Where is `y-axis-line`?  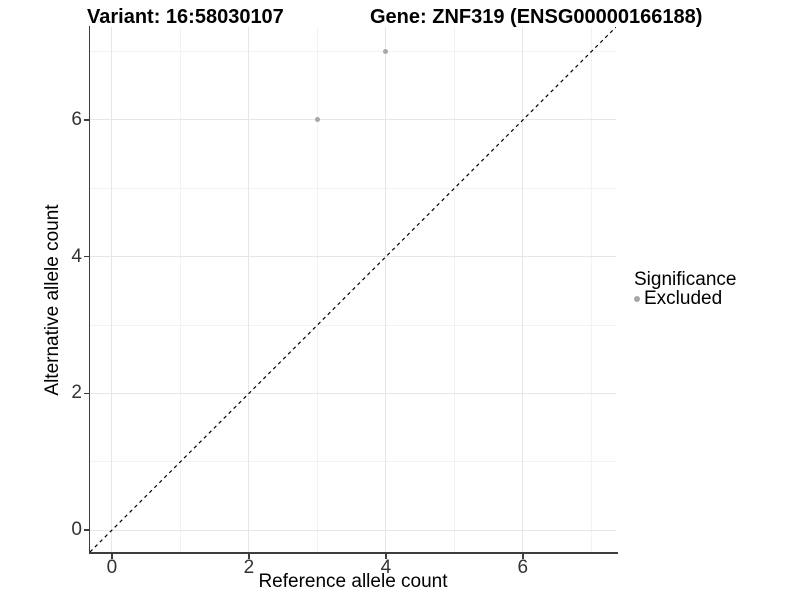 y-axis-line is located at coordinates (89, 289).